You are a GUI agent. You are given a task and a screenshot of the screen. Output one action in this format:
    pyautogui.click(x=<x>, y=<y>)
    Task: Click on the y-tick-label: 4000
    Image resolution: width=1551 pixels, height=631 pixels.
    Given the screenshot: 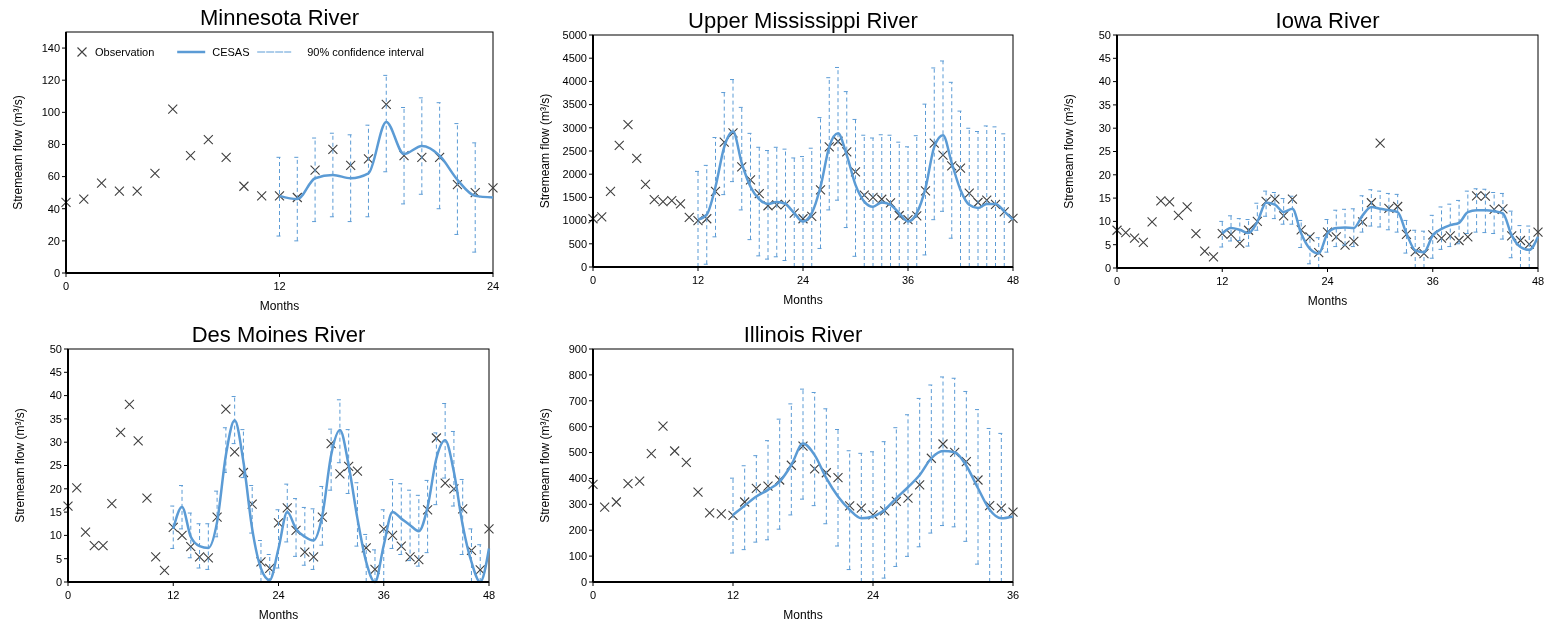 What is the action you would take?
    pyautogui.click(x=574, y=81)
    